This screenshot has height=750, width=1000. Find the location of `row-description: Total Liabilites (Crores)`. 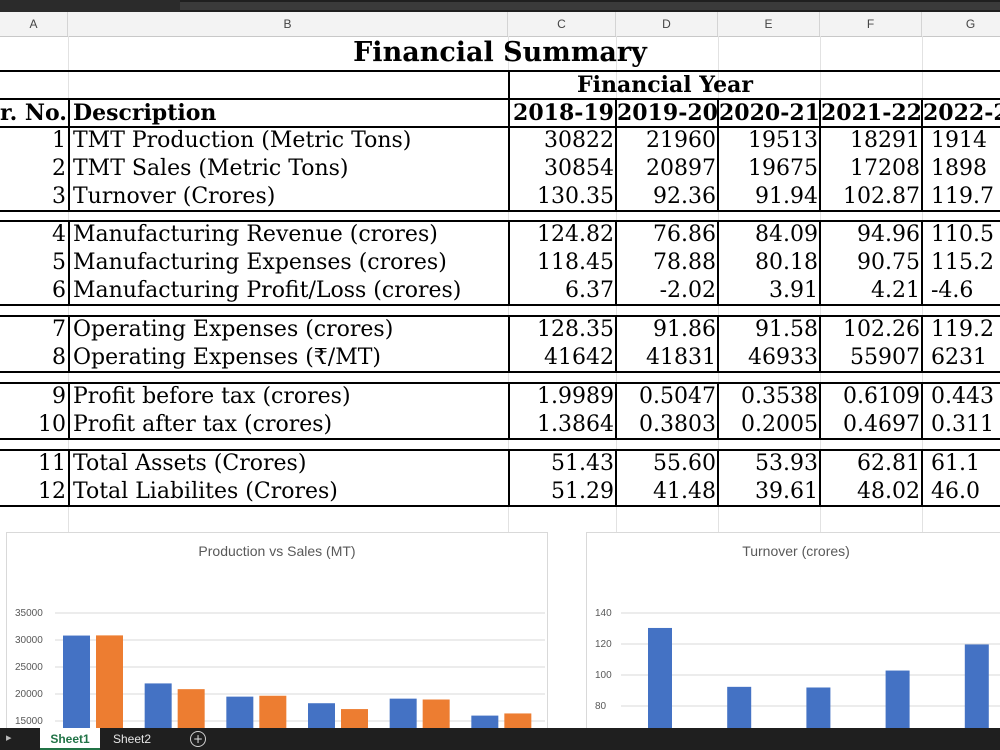

row-description: Total Liabilites (Crores) is located at coordinates (205, 491).